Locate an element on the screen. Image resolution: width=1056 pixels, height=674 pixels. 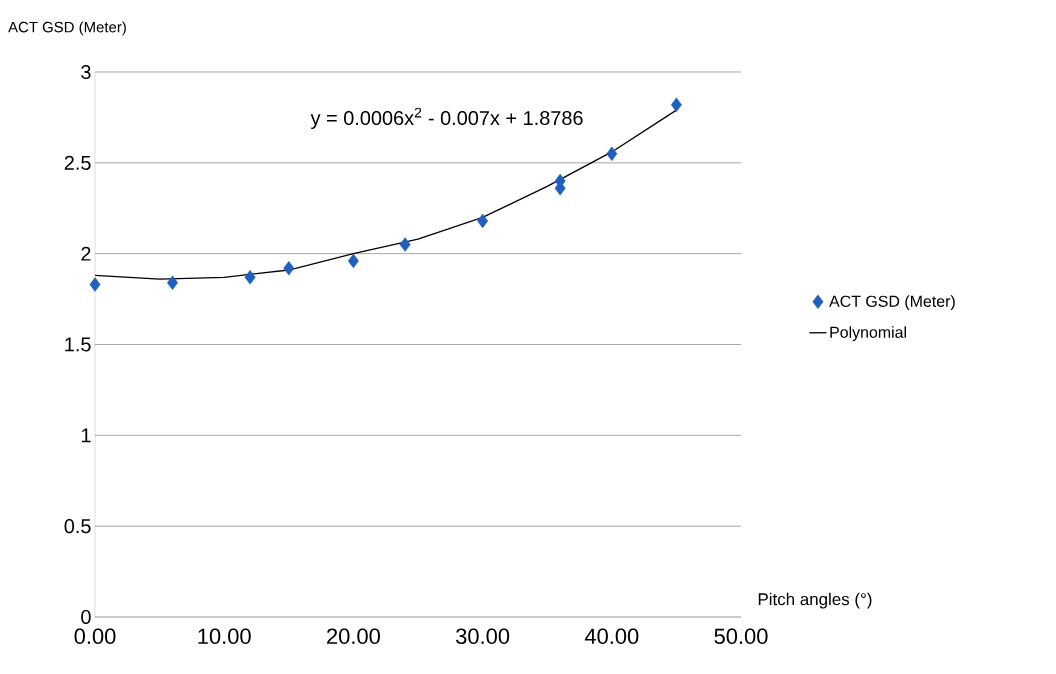
x-tick-label: 0.00 is located at coordinates (95, 636).